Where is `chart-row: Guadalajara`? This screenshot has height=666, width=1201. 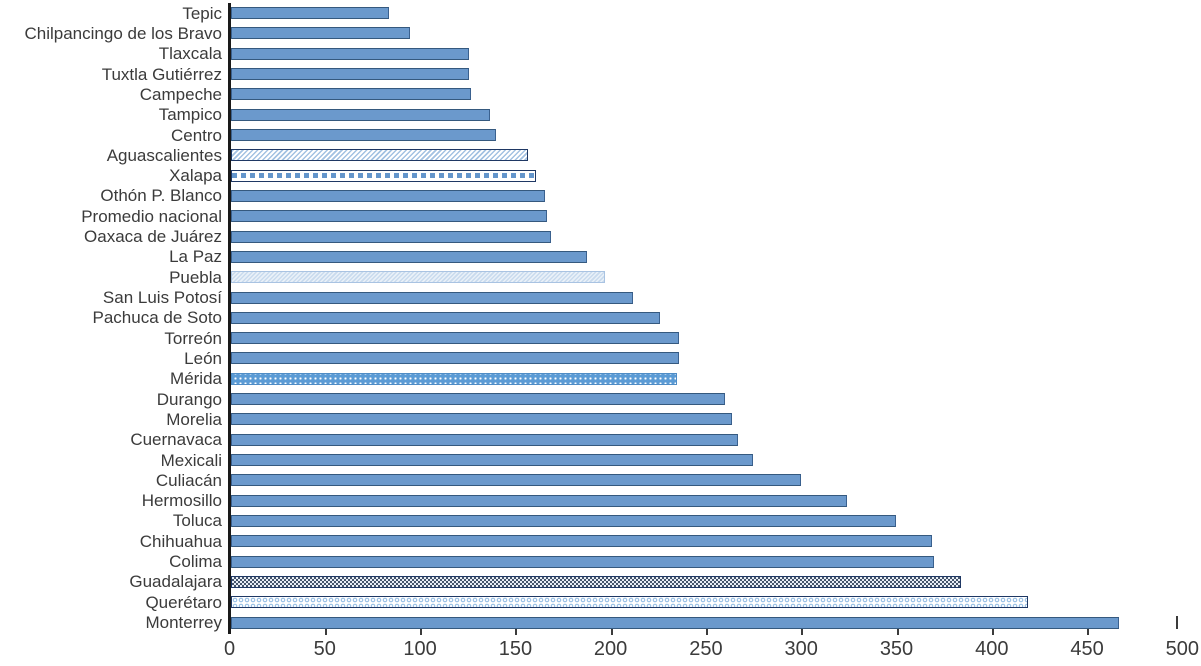 chart-row: Guadalajara is located at coordinates (600, 582).